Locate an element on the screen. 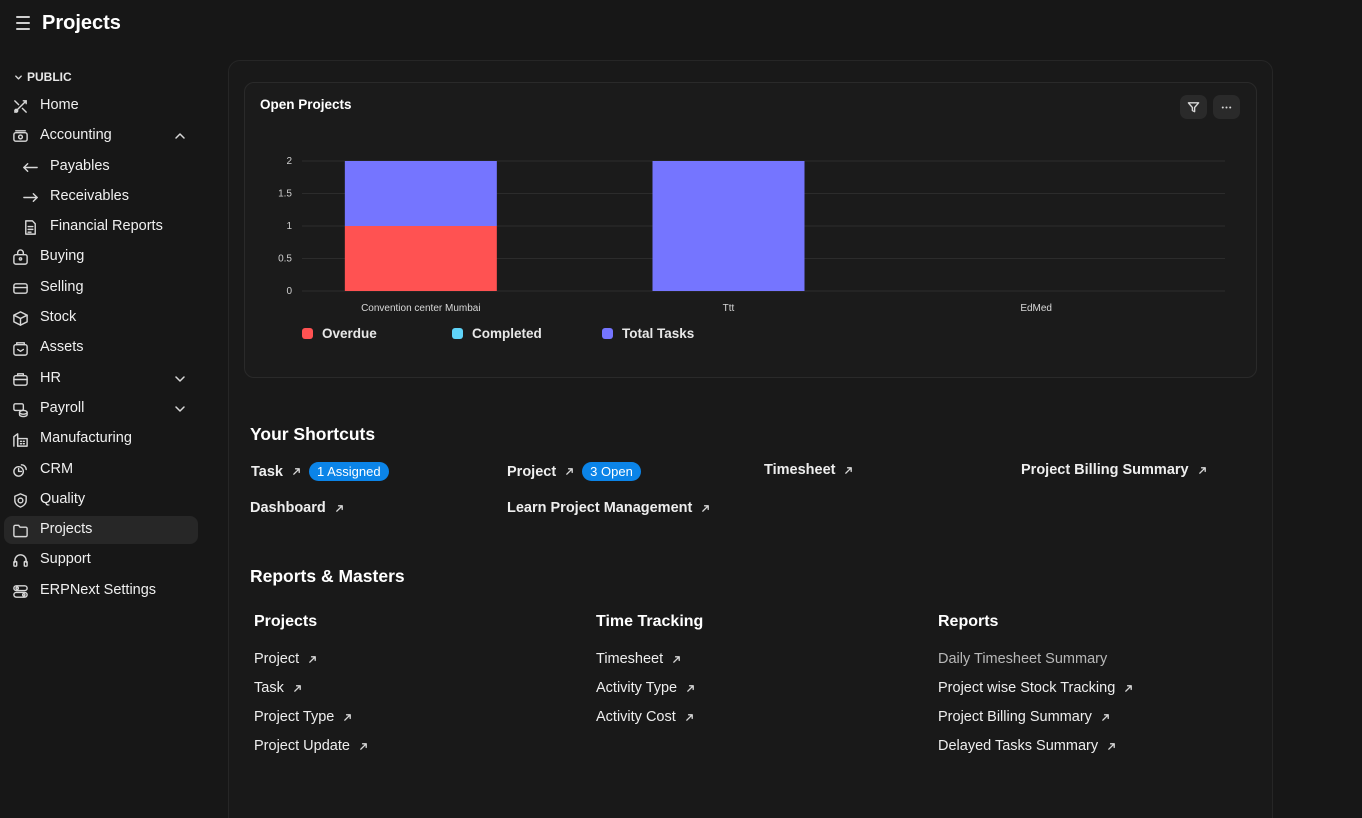 Image resolution: width=1362 pixels, height=818 pixels. filter-button is located at coordinates (1193, 107).